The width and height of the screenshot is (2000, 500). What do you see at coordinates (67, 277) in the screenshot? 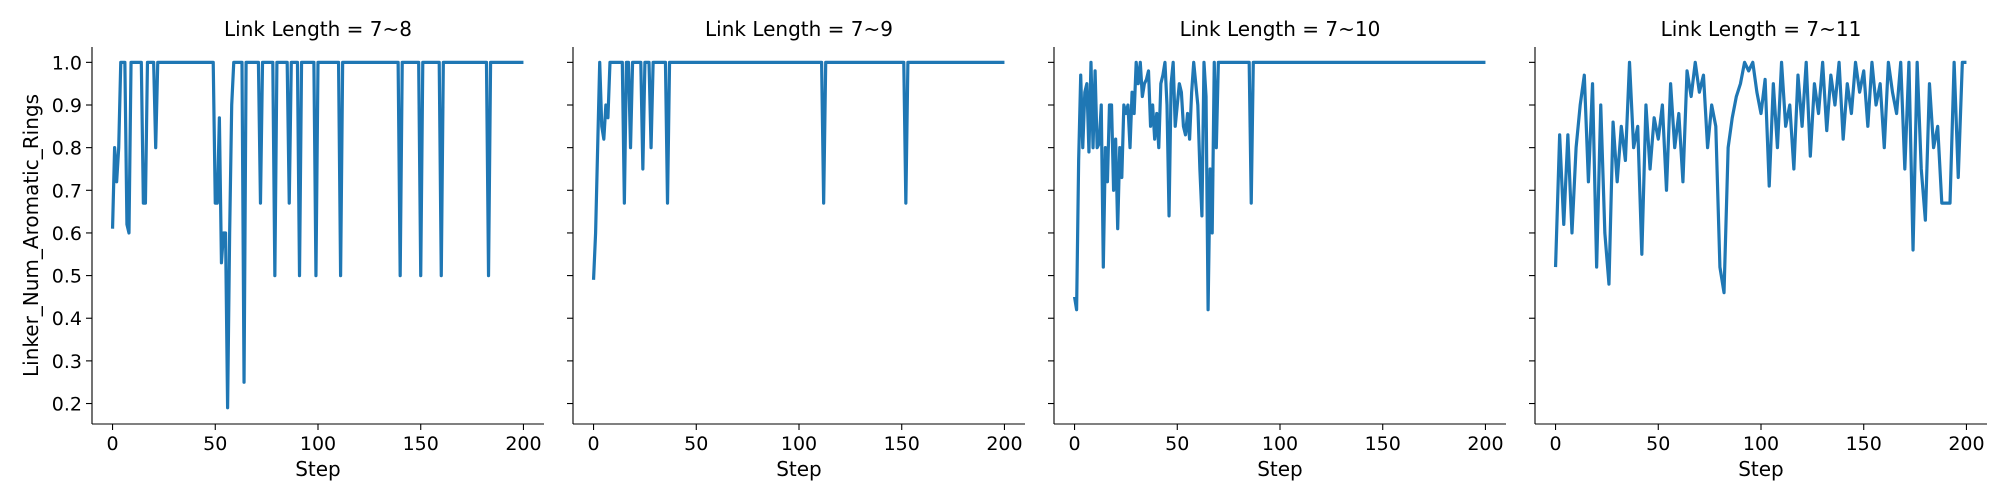
I see `y-tick-label: 0.5` at bounding box center [67, 277].